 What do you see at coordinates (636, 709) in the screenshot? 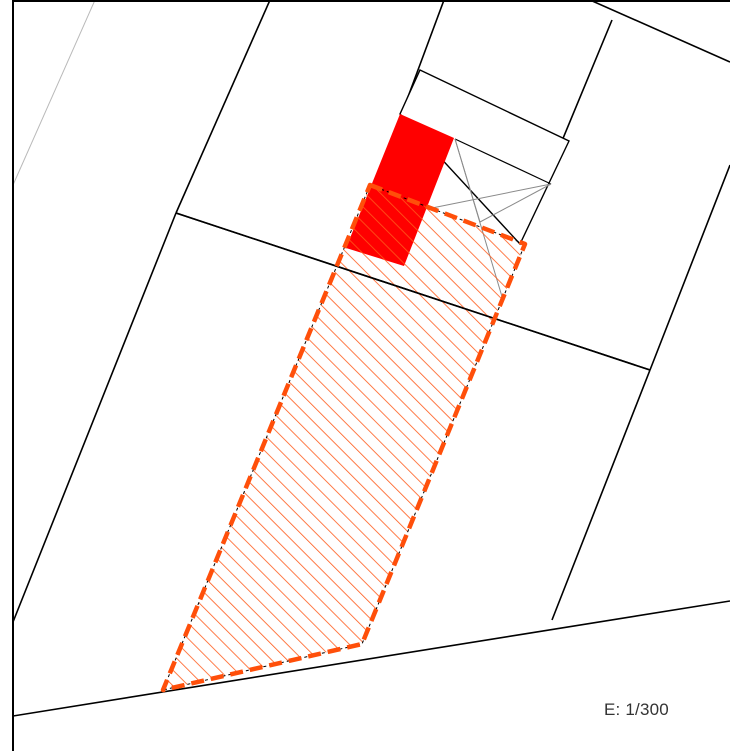
I see `map-scale-label: E: 1/300` at bounding box center [636, 709].